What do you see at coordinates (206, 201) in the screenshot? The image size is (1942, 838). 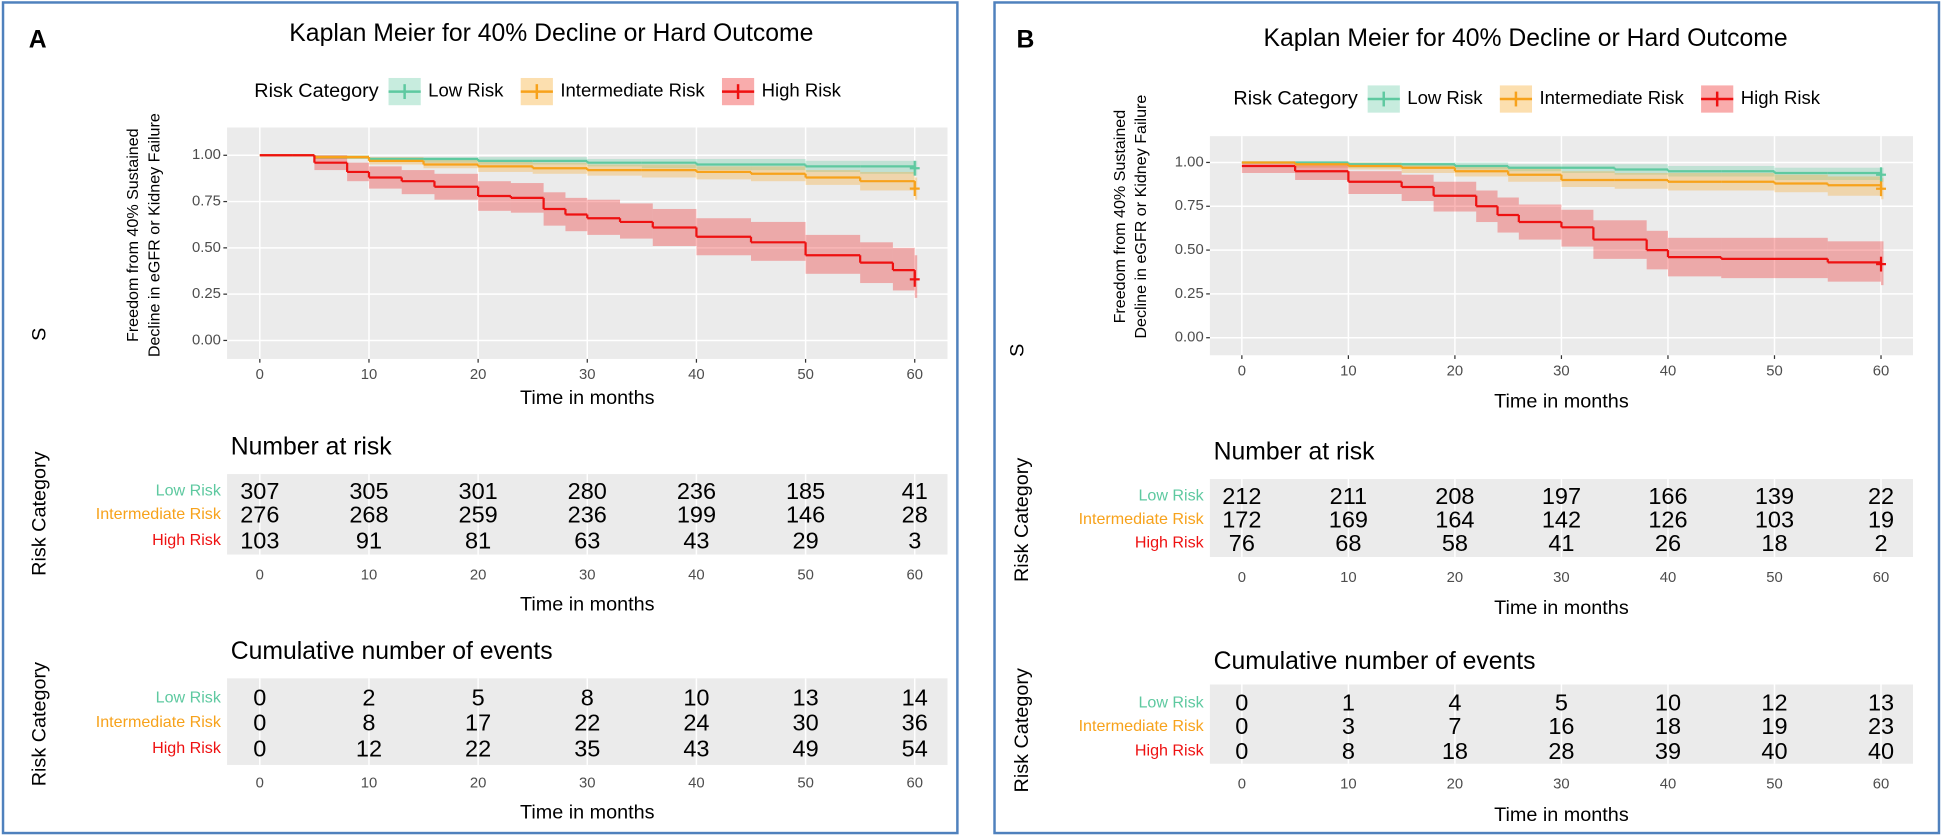 I see `y-tick-label: 0.75` at bounding box center [206, 201].